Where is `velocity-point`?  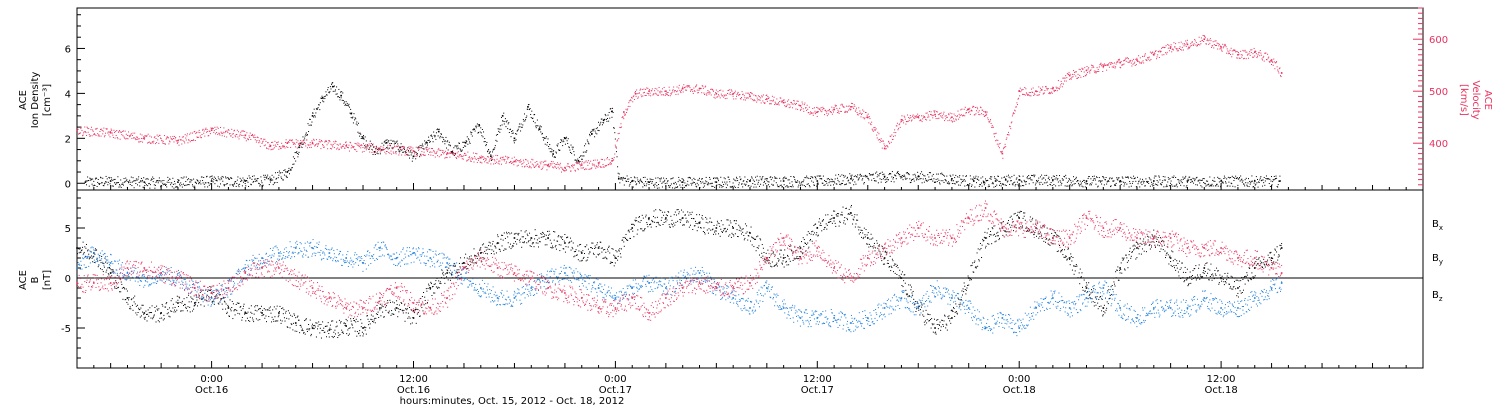 velocity-point is located at coordinates (750, 96).